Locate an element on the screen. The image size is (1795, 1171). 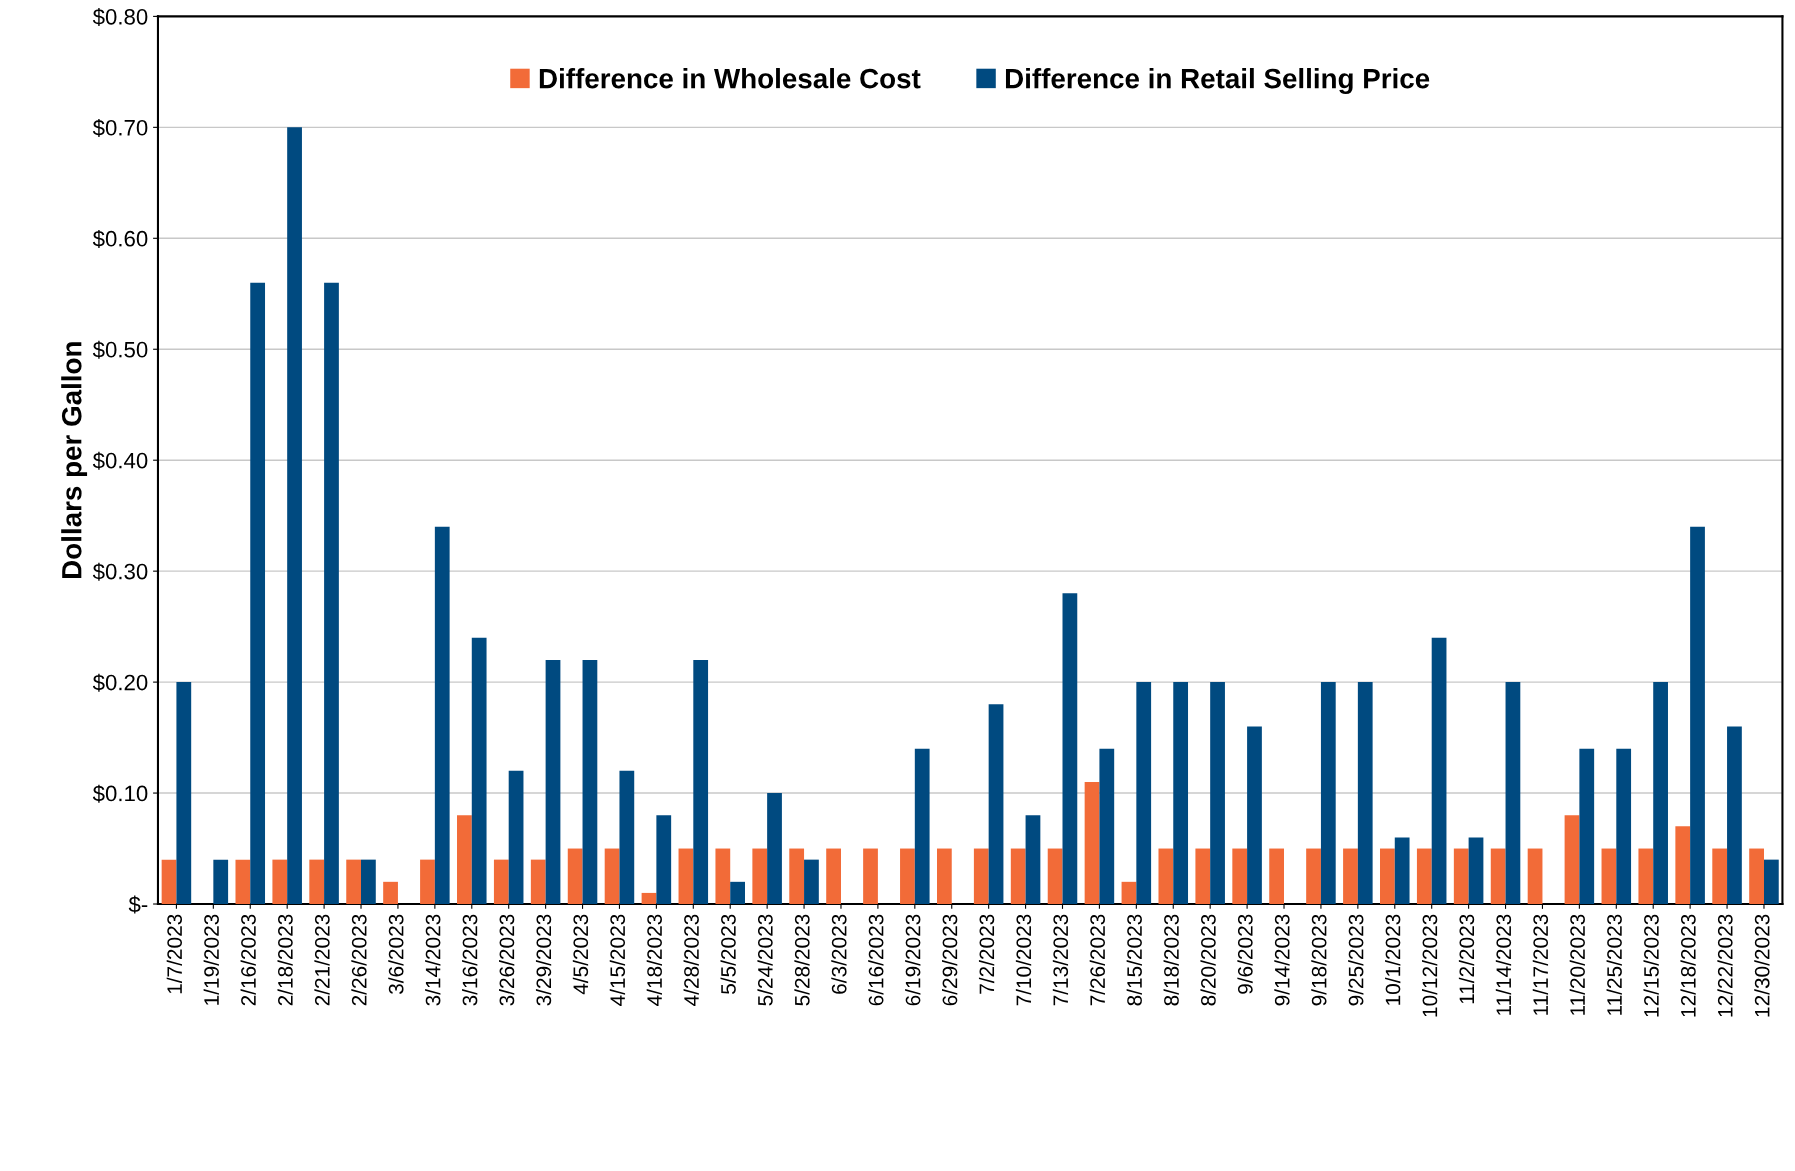
y-tick-label: $0.60 is located at coordinates (120, 238).